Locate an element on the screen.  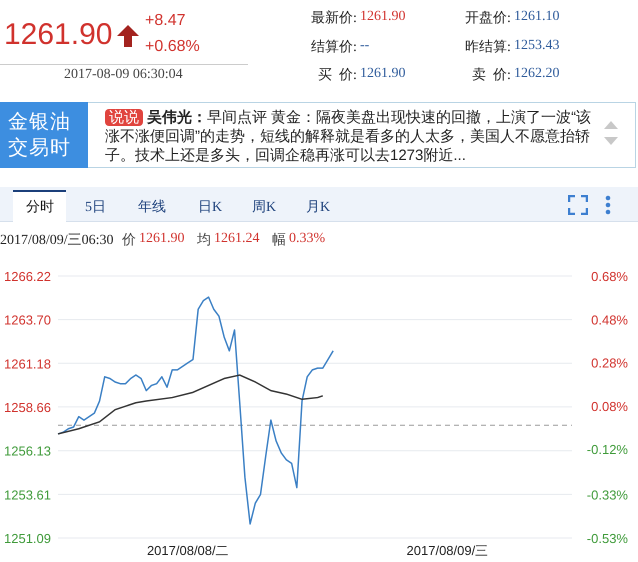
y2-tick-label: 0.08% is located at coordinates (609, 406).